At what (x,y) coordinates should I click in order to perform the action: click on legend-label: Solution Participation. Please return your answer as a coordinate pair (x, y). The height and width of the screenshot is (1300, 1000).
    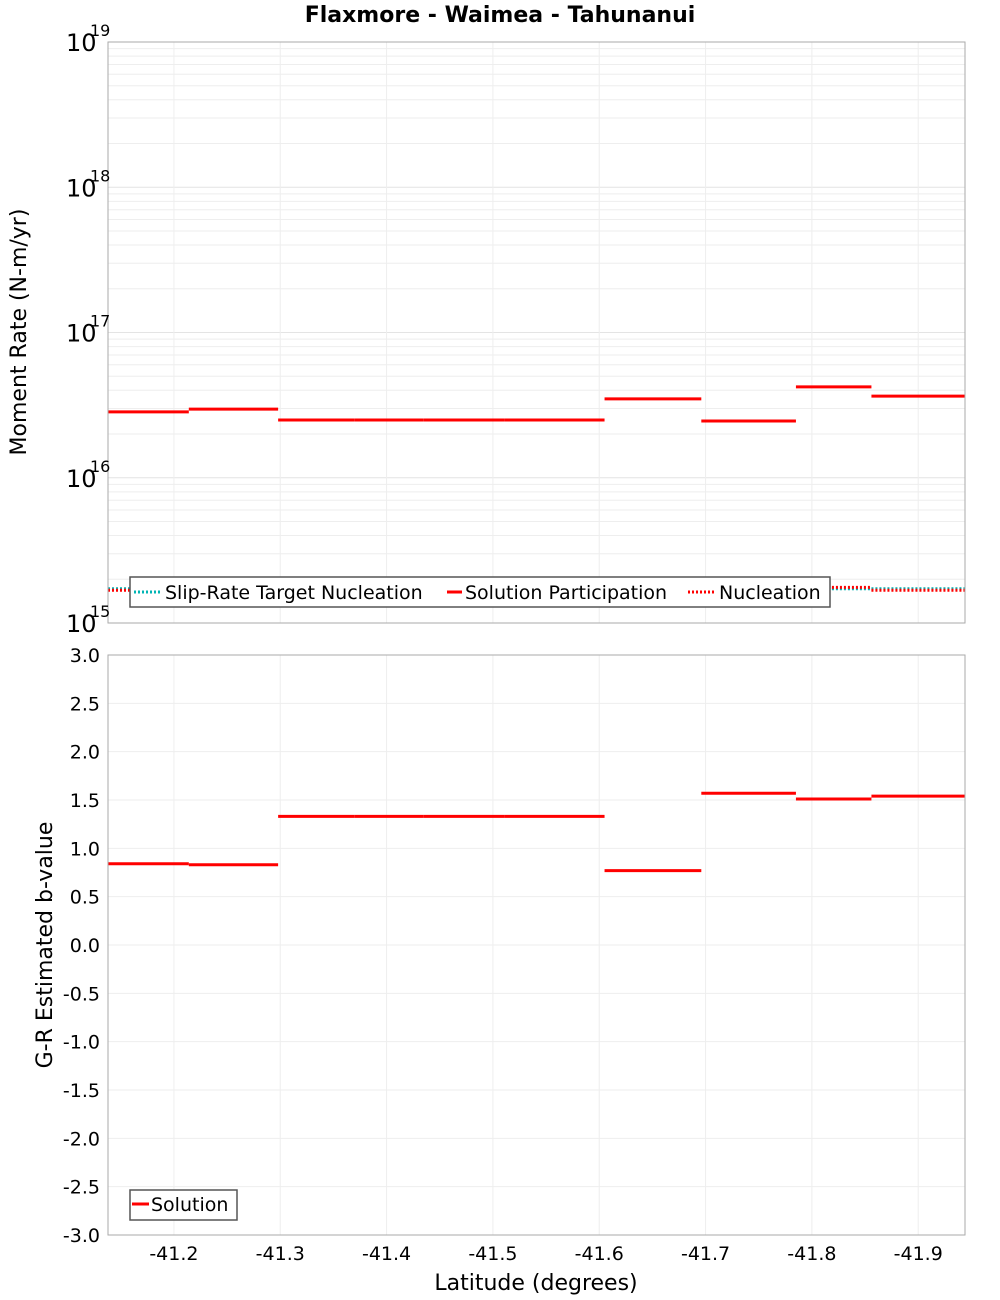
    Looking at the image, I should click on (566, 593).